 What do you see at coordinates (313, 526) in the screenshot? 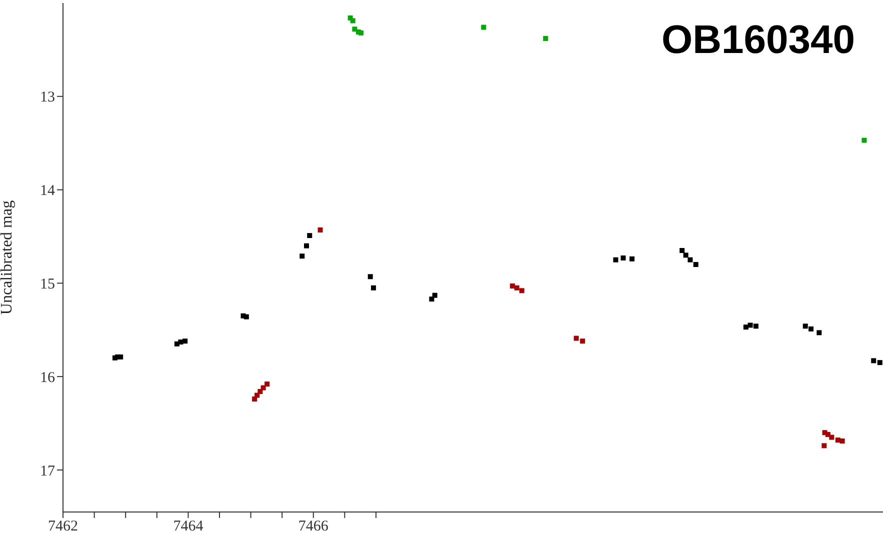
I see `x-tick-label: 7466` at bounding box center [313, 526].